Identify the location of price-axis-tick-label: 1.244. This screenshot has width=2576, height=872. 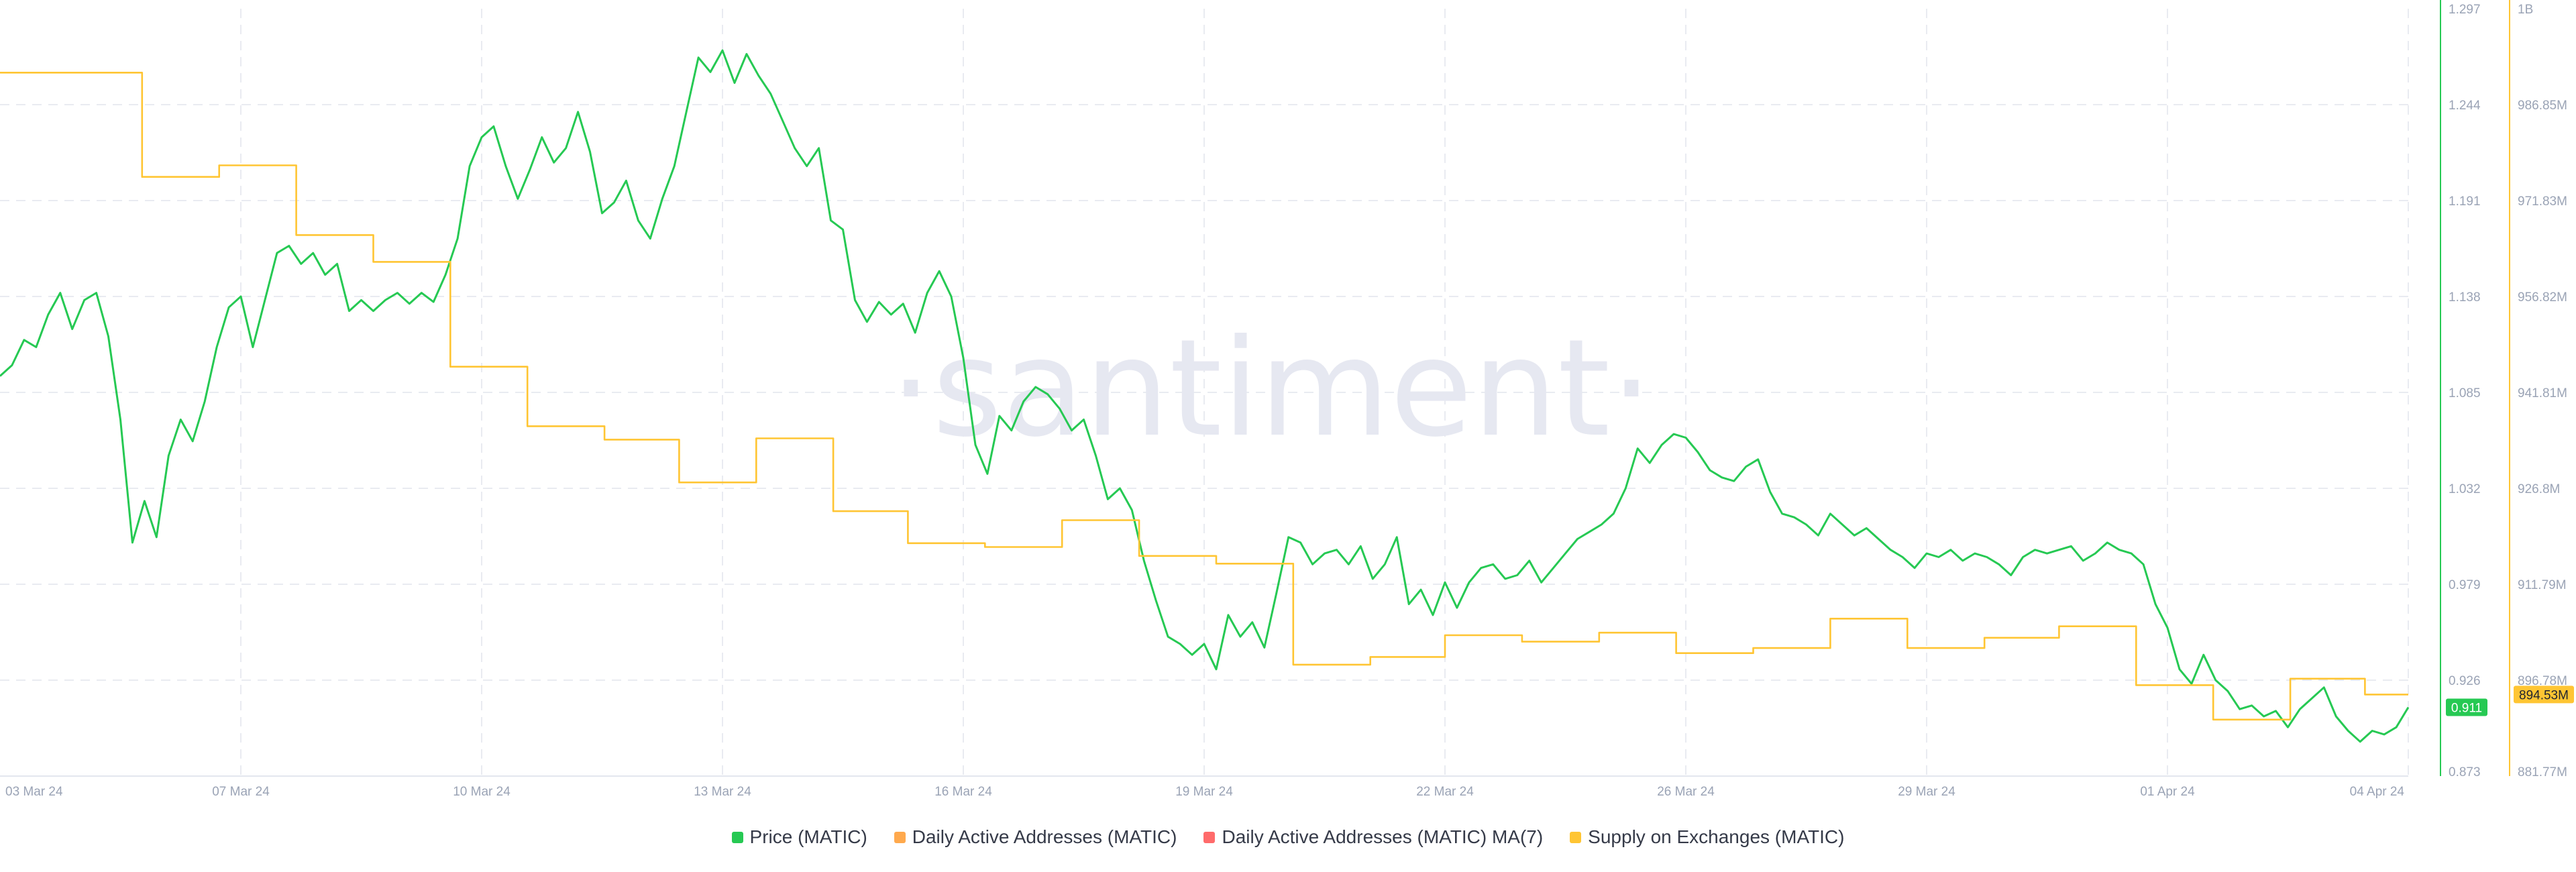
(2465, 106).